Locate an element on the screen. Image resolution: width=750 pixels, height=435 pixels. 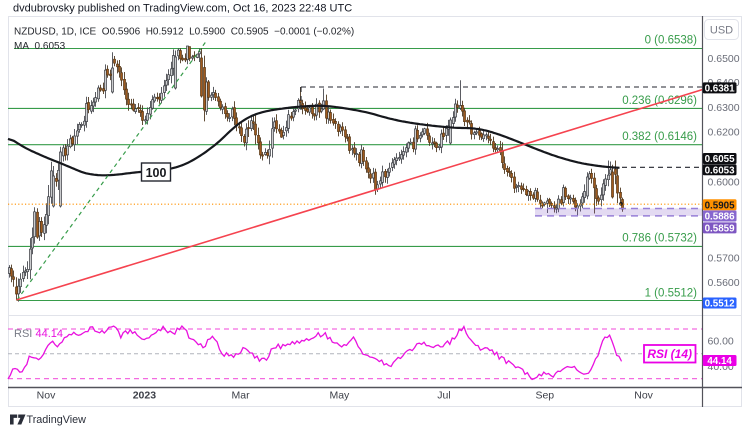
svg-text: USD is located at coordinates (721, 31).